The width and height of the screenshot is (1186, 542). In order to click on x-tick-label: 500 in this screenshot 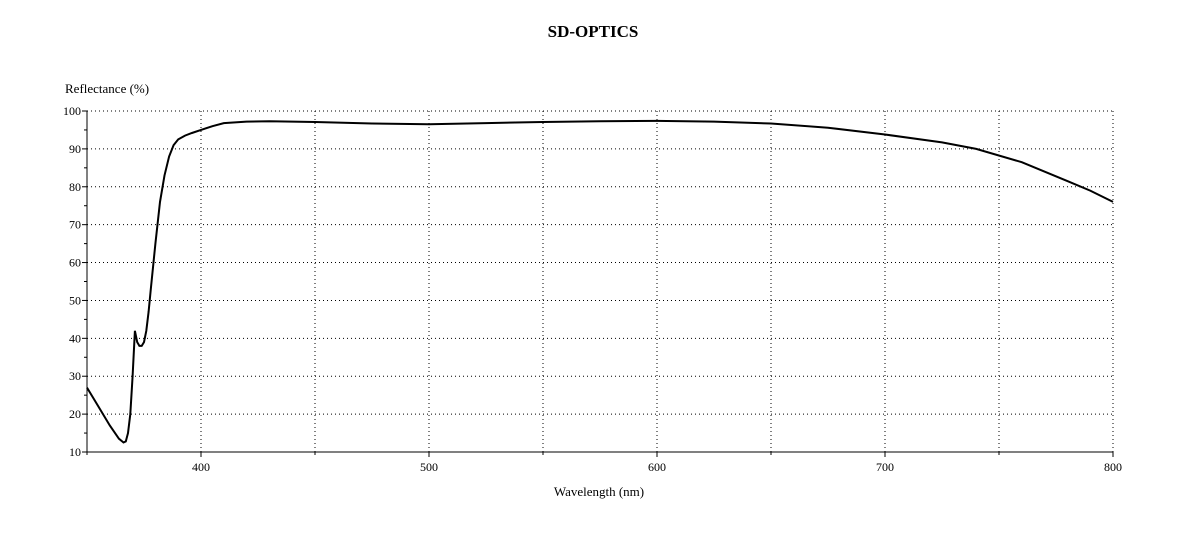, I will do `click(429, 467)`.